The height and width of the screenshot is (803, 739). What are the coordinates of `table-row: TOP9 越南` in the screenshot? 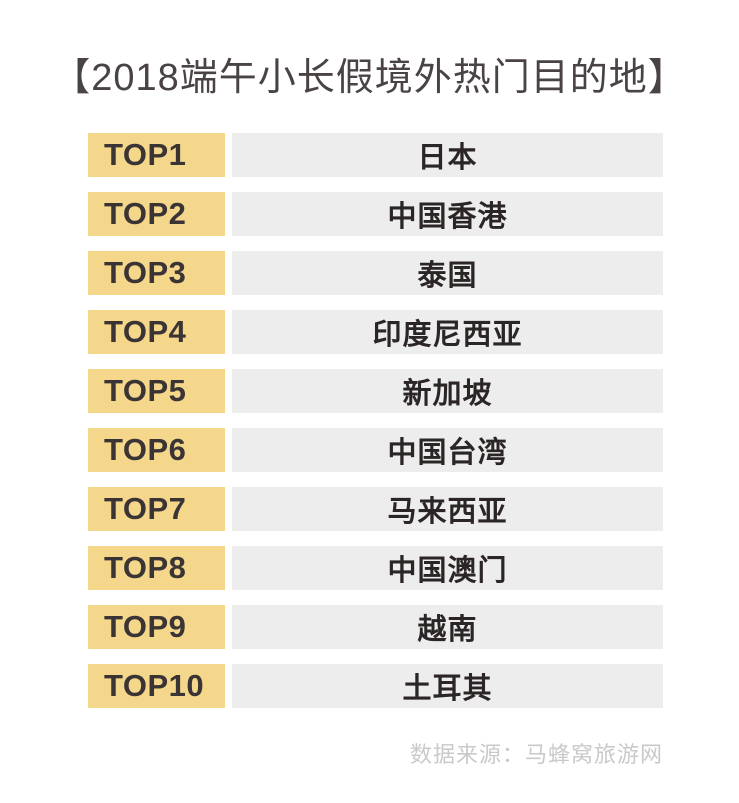 It's located at (375, 627).